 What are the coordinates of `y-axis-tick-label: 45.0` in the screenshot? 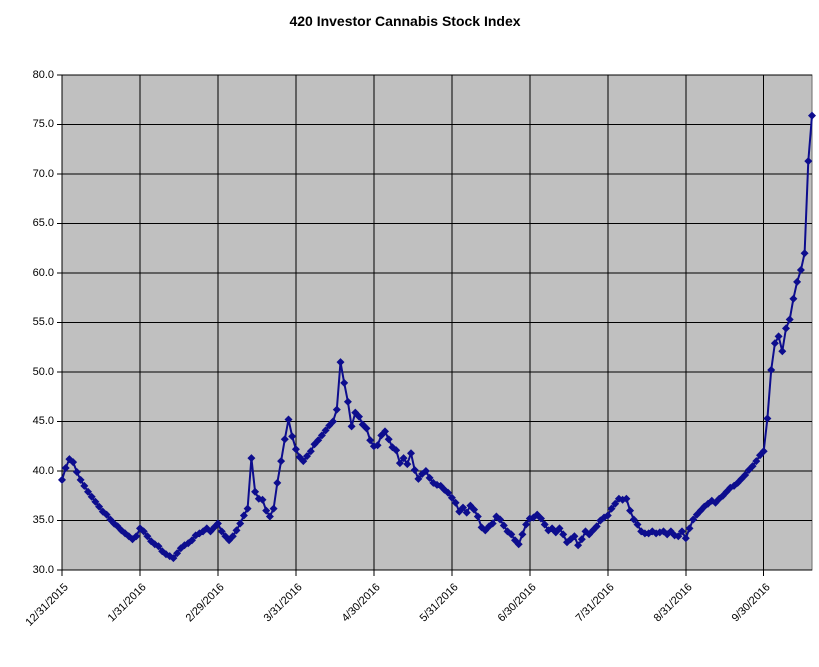 It's located at (43, 421).